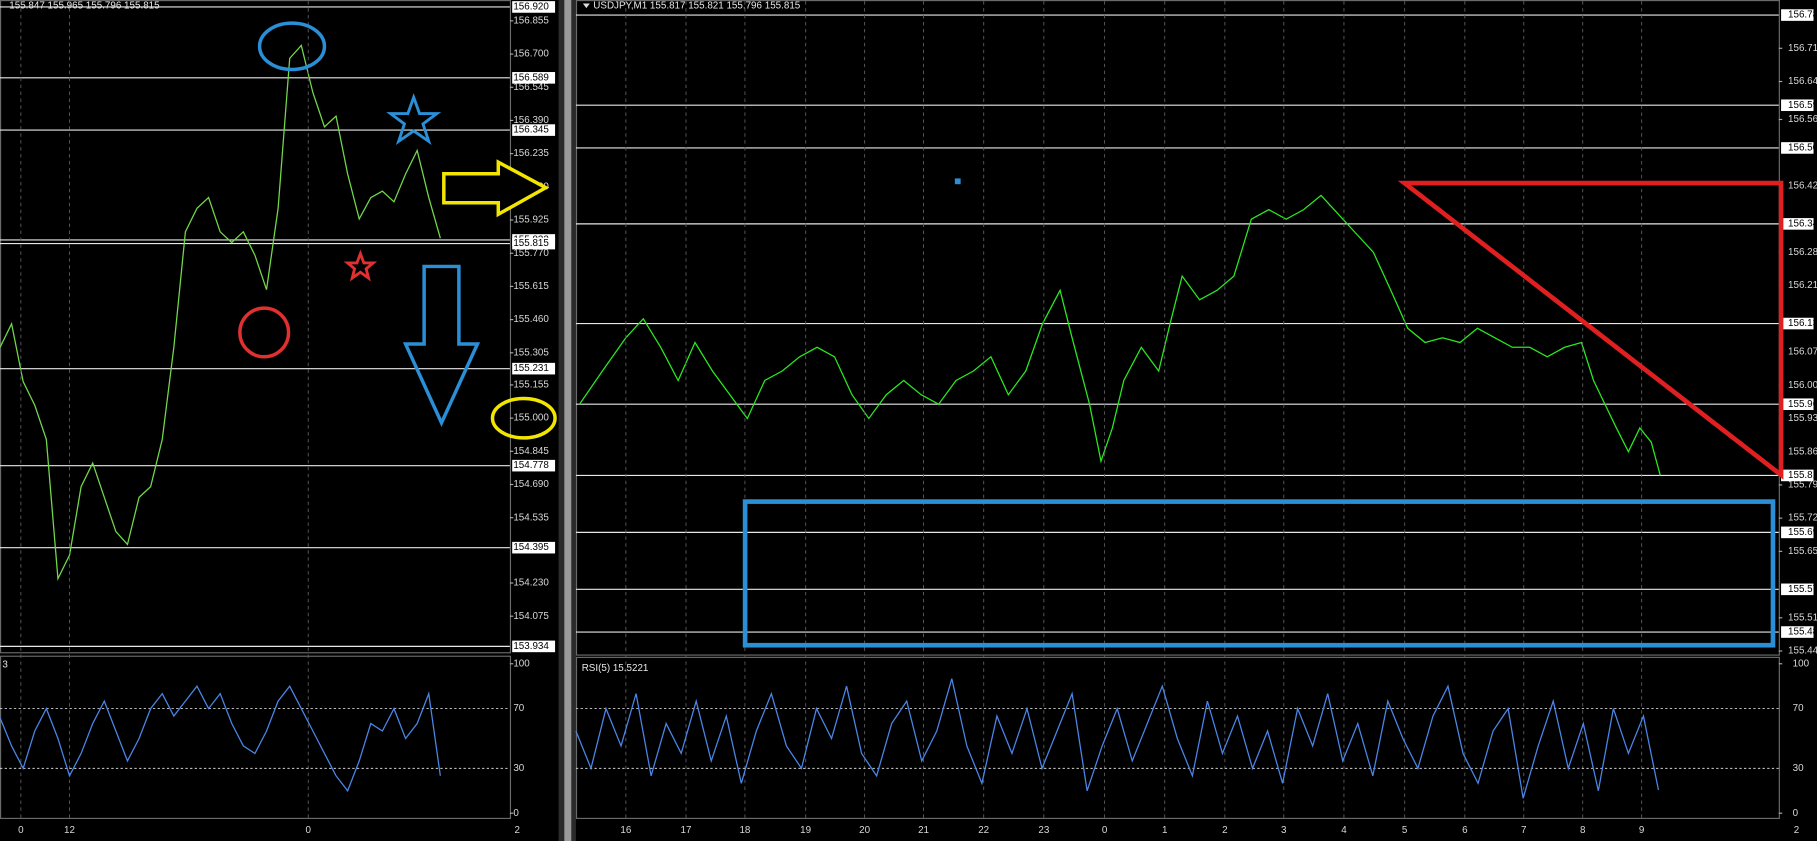  I want to click on level-label: 155.815, so click(531, 243).